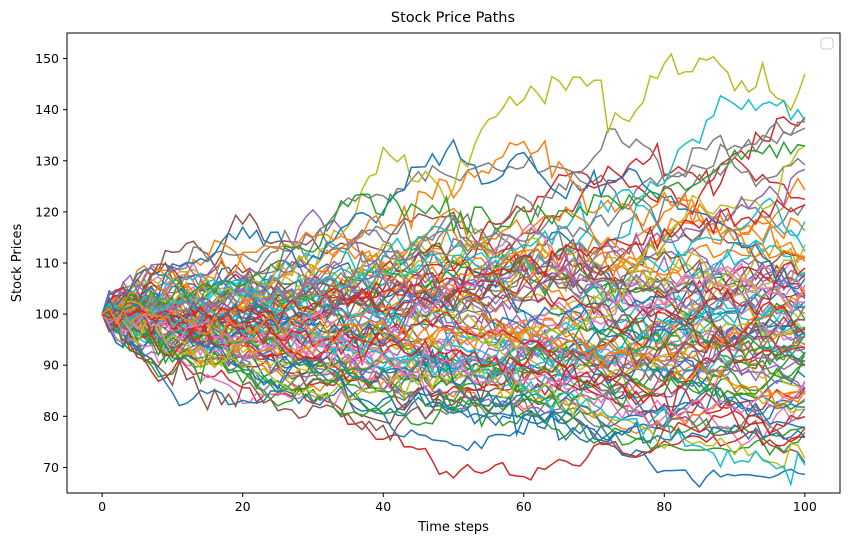  What do you see at coordinates (51, 365) in the screenshot?
I see `y-tick-label: 90` at bounding box center [51, 365].